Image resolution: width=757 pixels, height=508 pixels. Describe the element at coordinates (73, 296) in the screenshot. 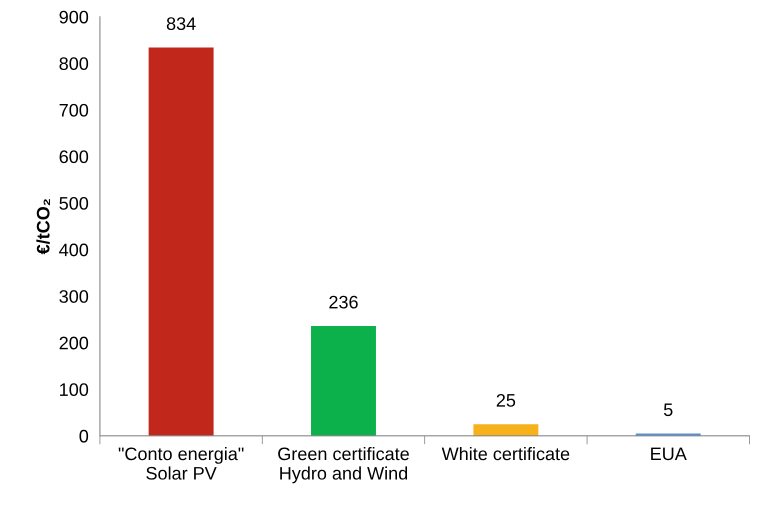

I see `y-tick-label: 300` at that location.